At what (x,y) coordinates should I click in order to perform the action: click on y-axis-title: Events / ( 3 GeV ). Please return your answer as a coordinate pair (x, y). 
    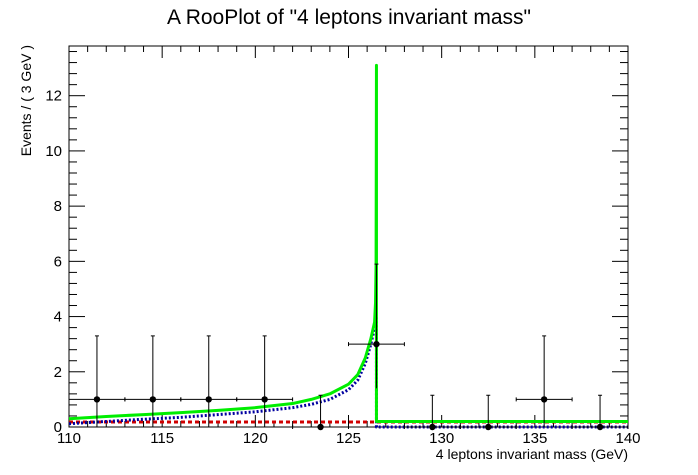
    Looking at the image, I should click on (26, 100).